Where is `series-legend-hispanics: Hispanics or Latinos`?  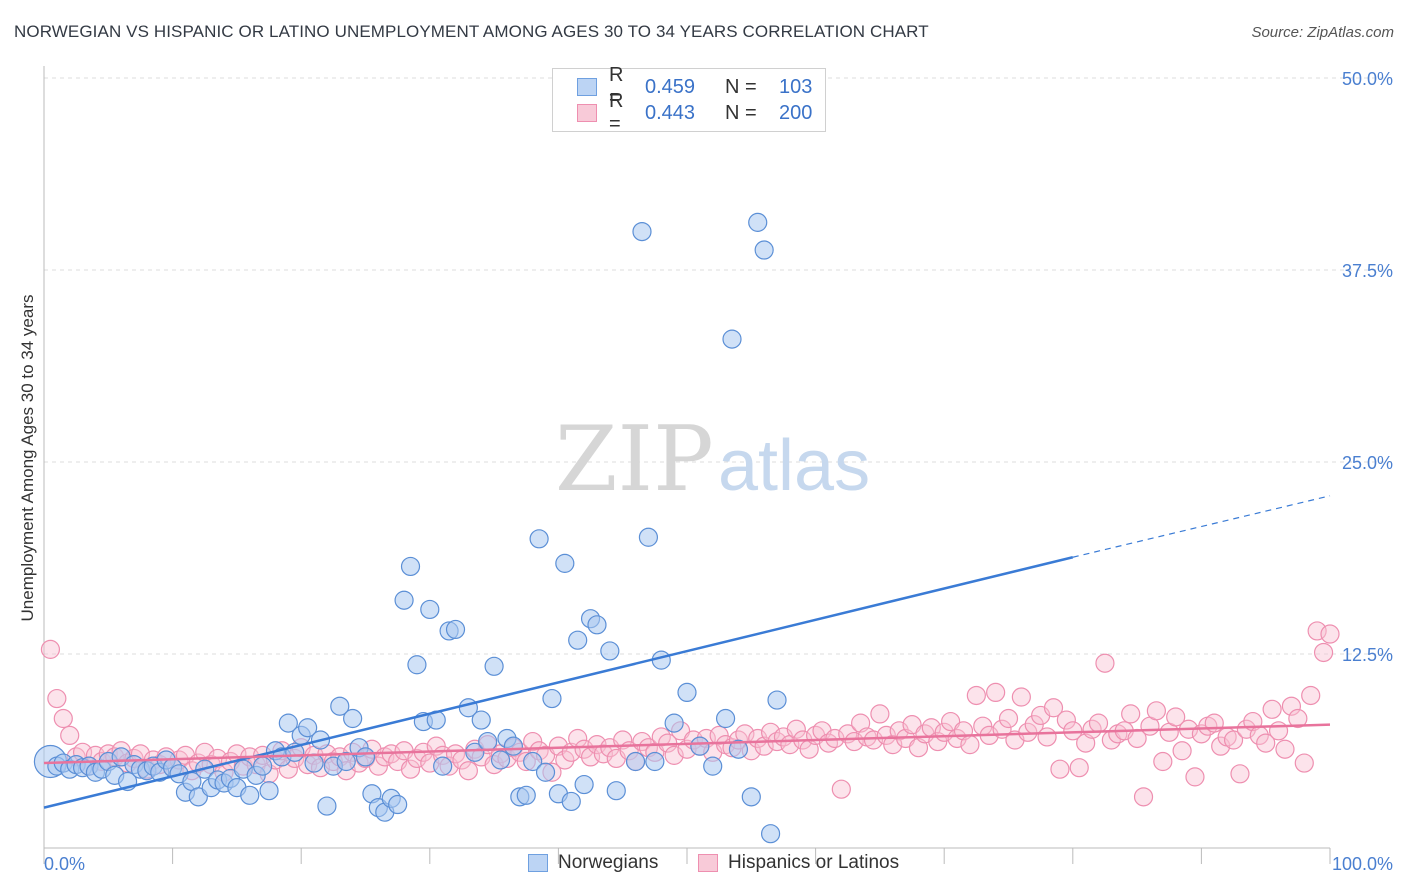
series-legend-hispanics: Hispanics or Latinos is located at coordinates (798, 863).